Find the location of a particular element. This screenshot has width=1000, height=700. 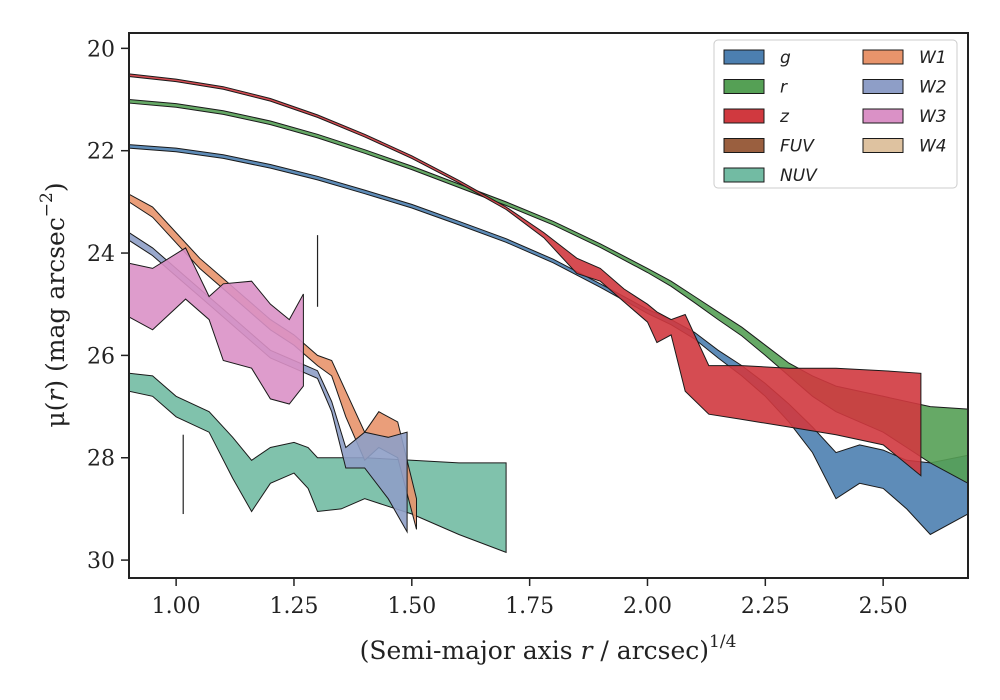

marker-layer is located at coordinates (250, 375).